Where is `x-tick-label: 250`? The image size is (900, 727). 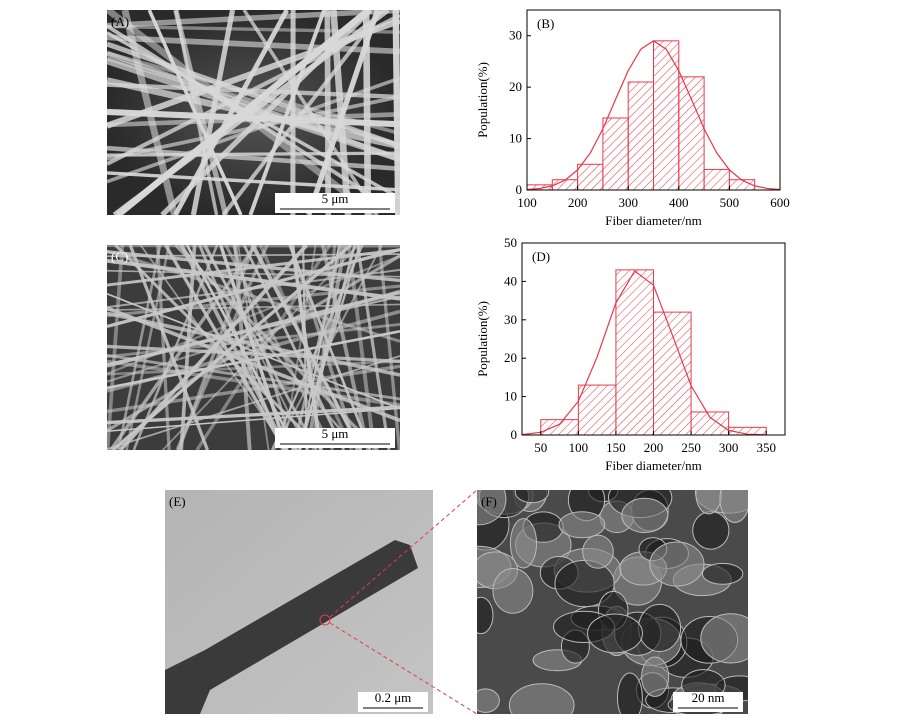
x-tick-label: 250 is located at coordinates (691, 447).